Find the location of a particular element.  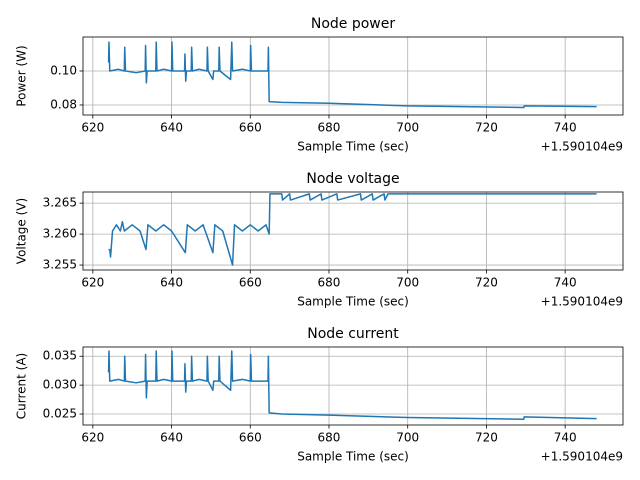

y-tick-label: 0.10 is located at coordinates (63, 70).